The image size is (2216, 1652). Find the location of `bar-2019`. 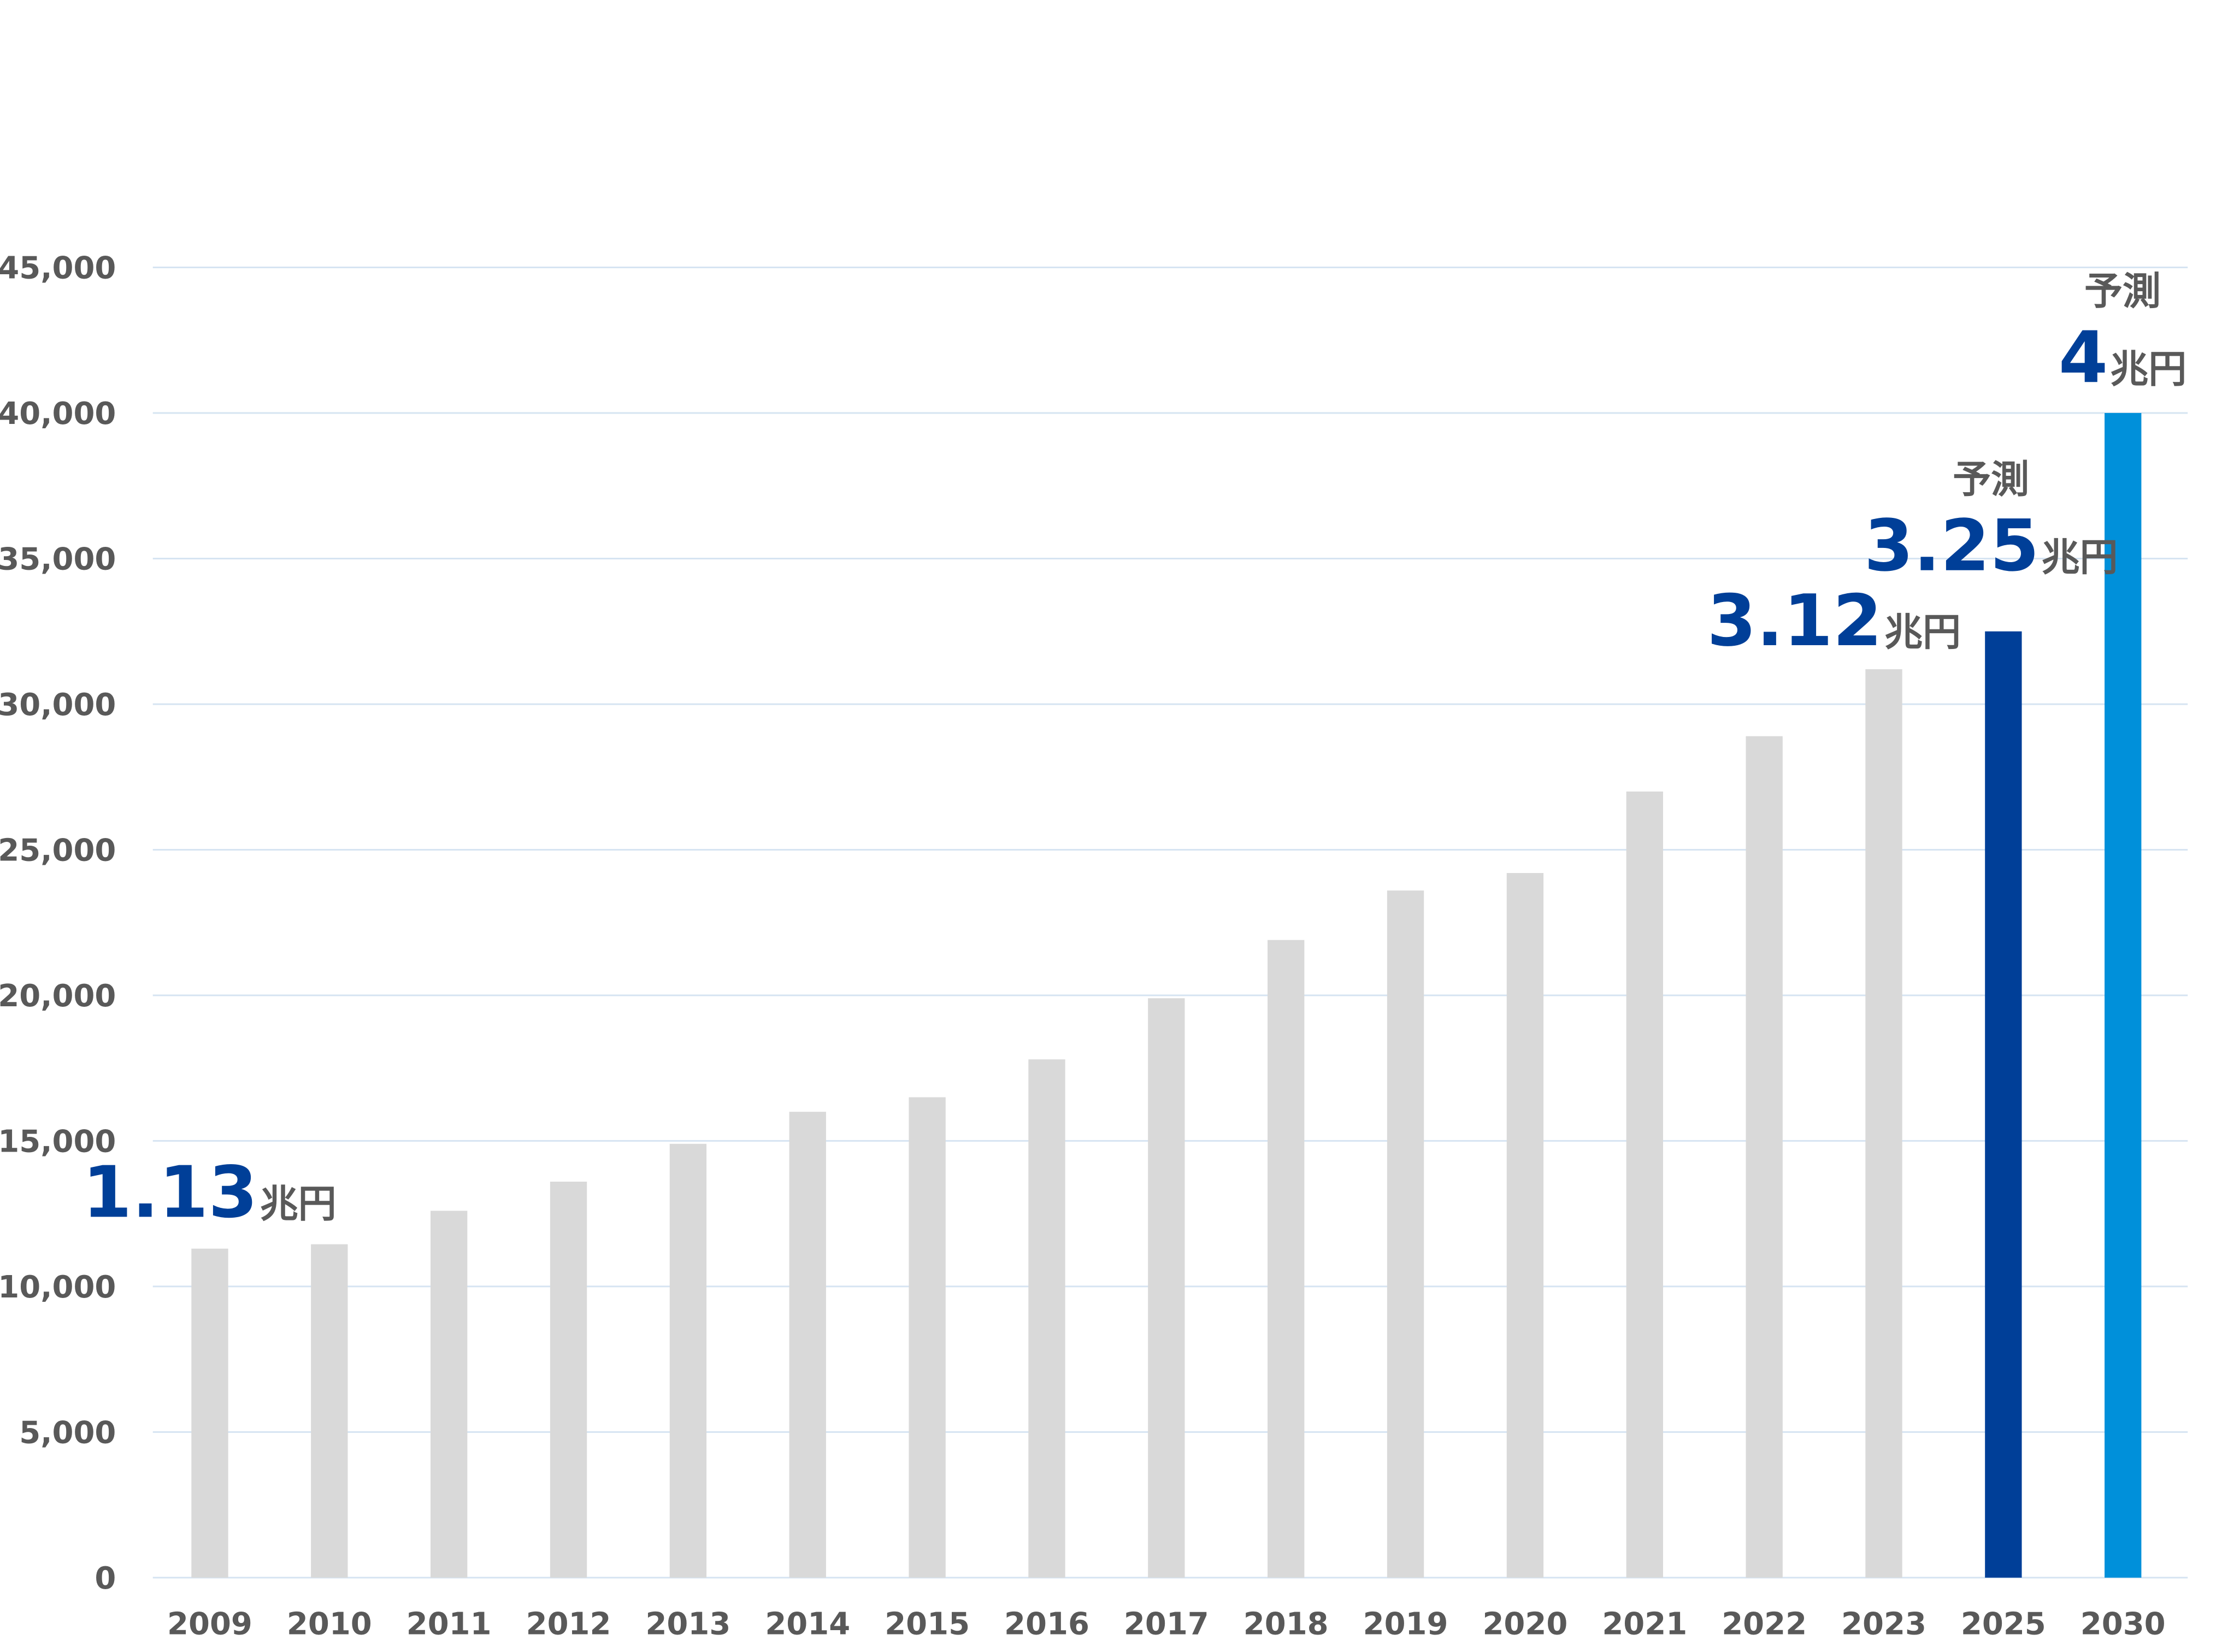

bar-2019 is located at coordinates (1406, 1234).